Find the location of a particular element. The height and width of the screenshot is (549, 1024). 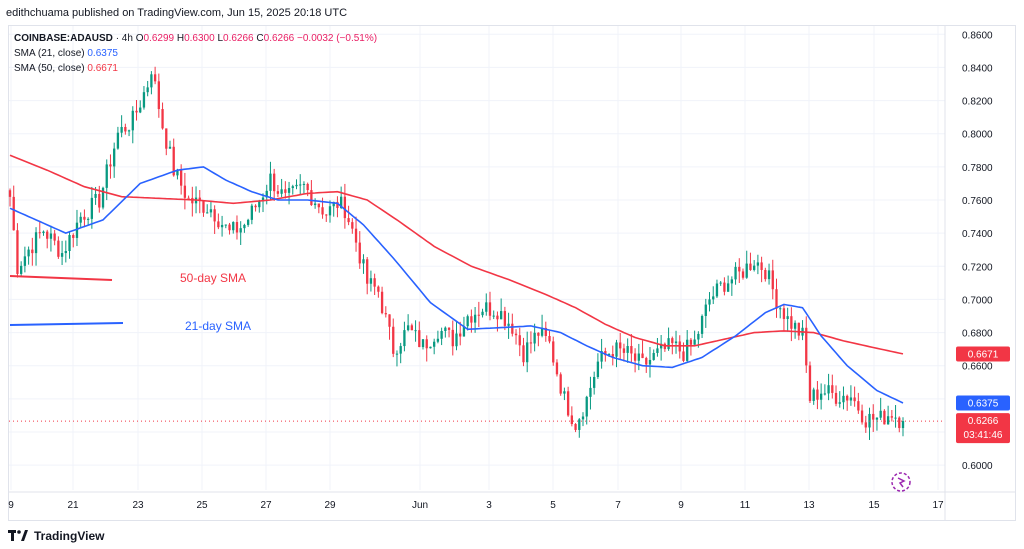

price-label-text-sma50: 0.6671 is located at coordinates (983, 354).